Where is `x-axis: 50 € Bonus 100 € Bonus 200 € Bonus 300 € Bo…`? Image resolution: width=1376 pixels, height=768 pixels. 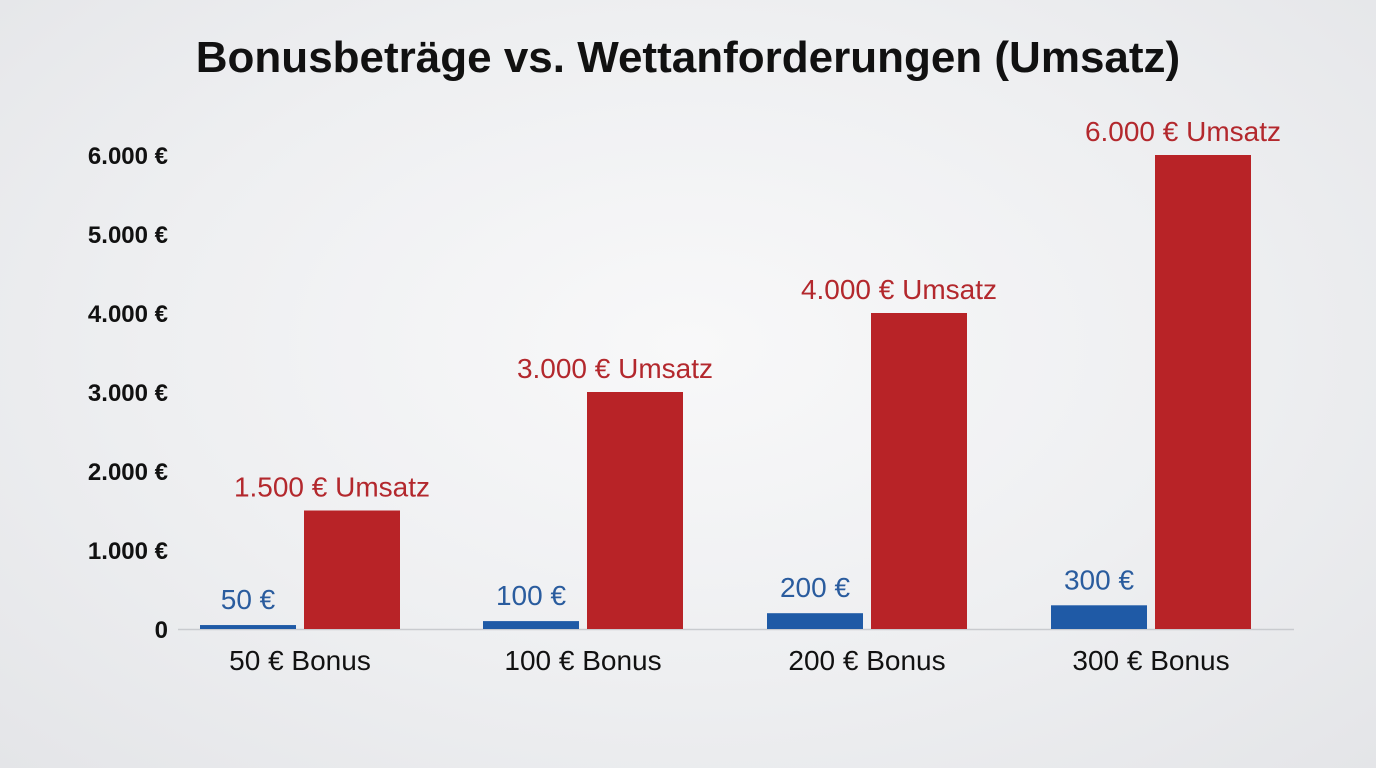
x-axis: 50 € Bonus 100 € Bonus 200 € Bonus 300 € Bo… is located at coordinates (729, 660).